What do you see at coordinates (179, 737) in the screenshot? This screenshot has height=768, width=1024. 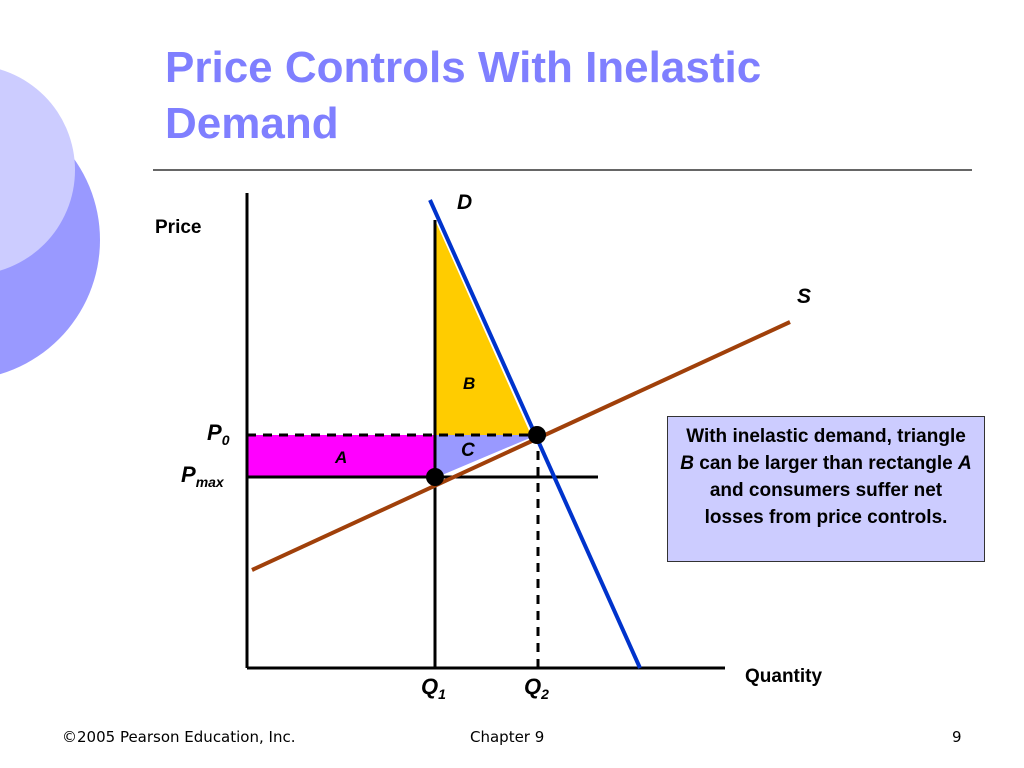 I see `footer-copyright: ©2005 Pearson Education, Inc.` at bounding box center [179, 737].